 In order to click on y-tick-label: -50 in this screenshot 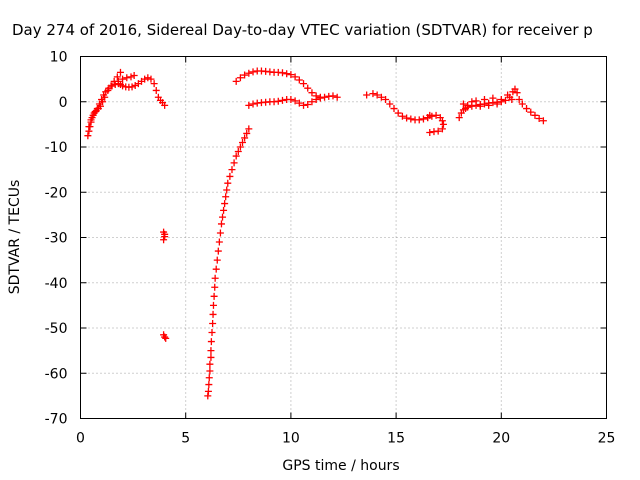, I will do `click(56, 329)`.